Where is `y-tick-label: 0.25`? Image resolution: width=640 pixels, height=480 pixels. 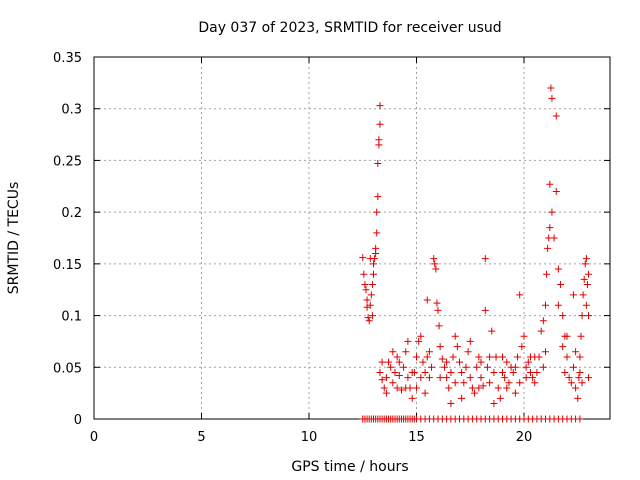 y-tick-label: 0.25 is located at coordinates (67, 161).